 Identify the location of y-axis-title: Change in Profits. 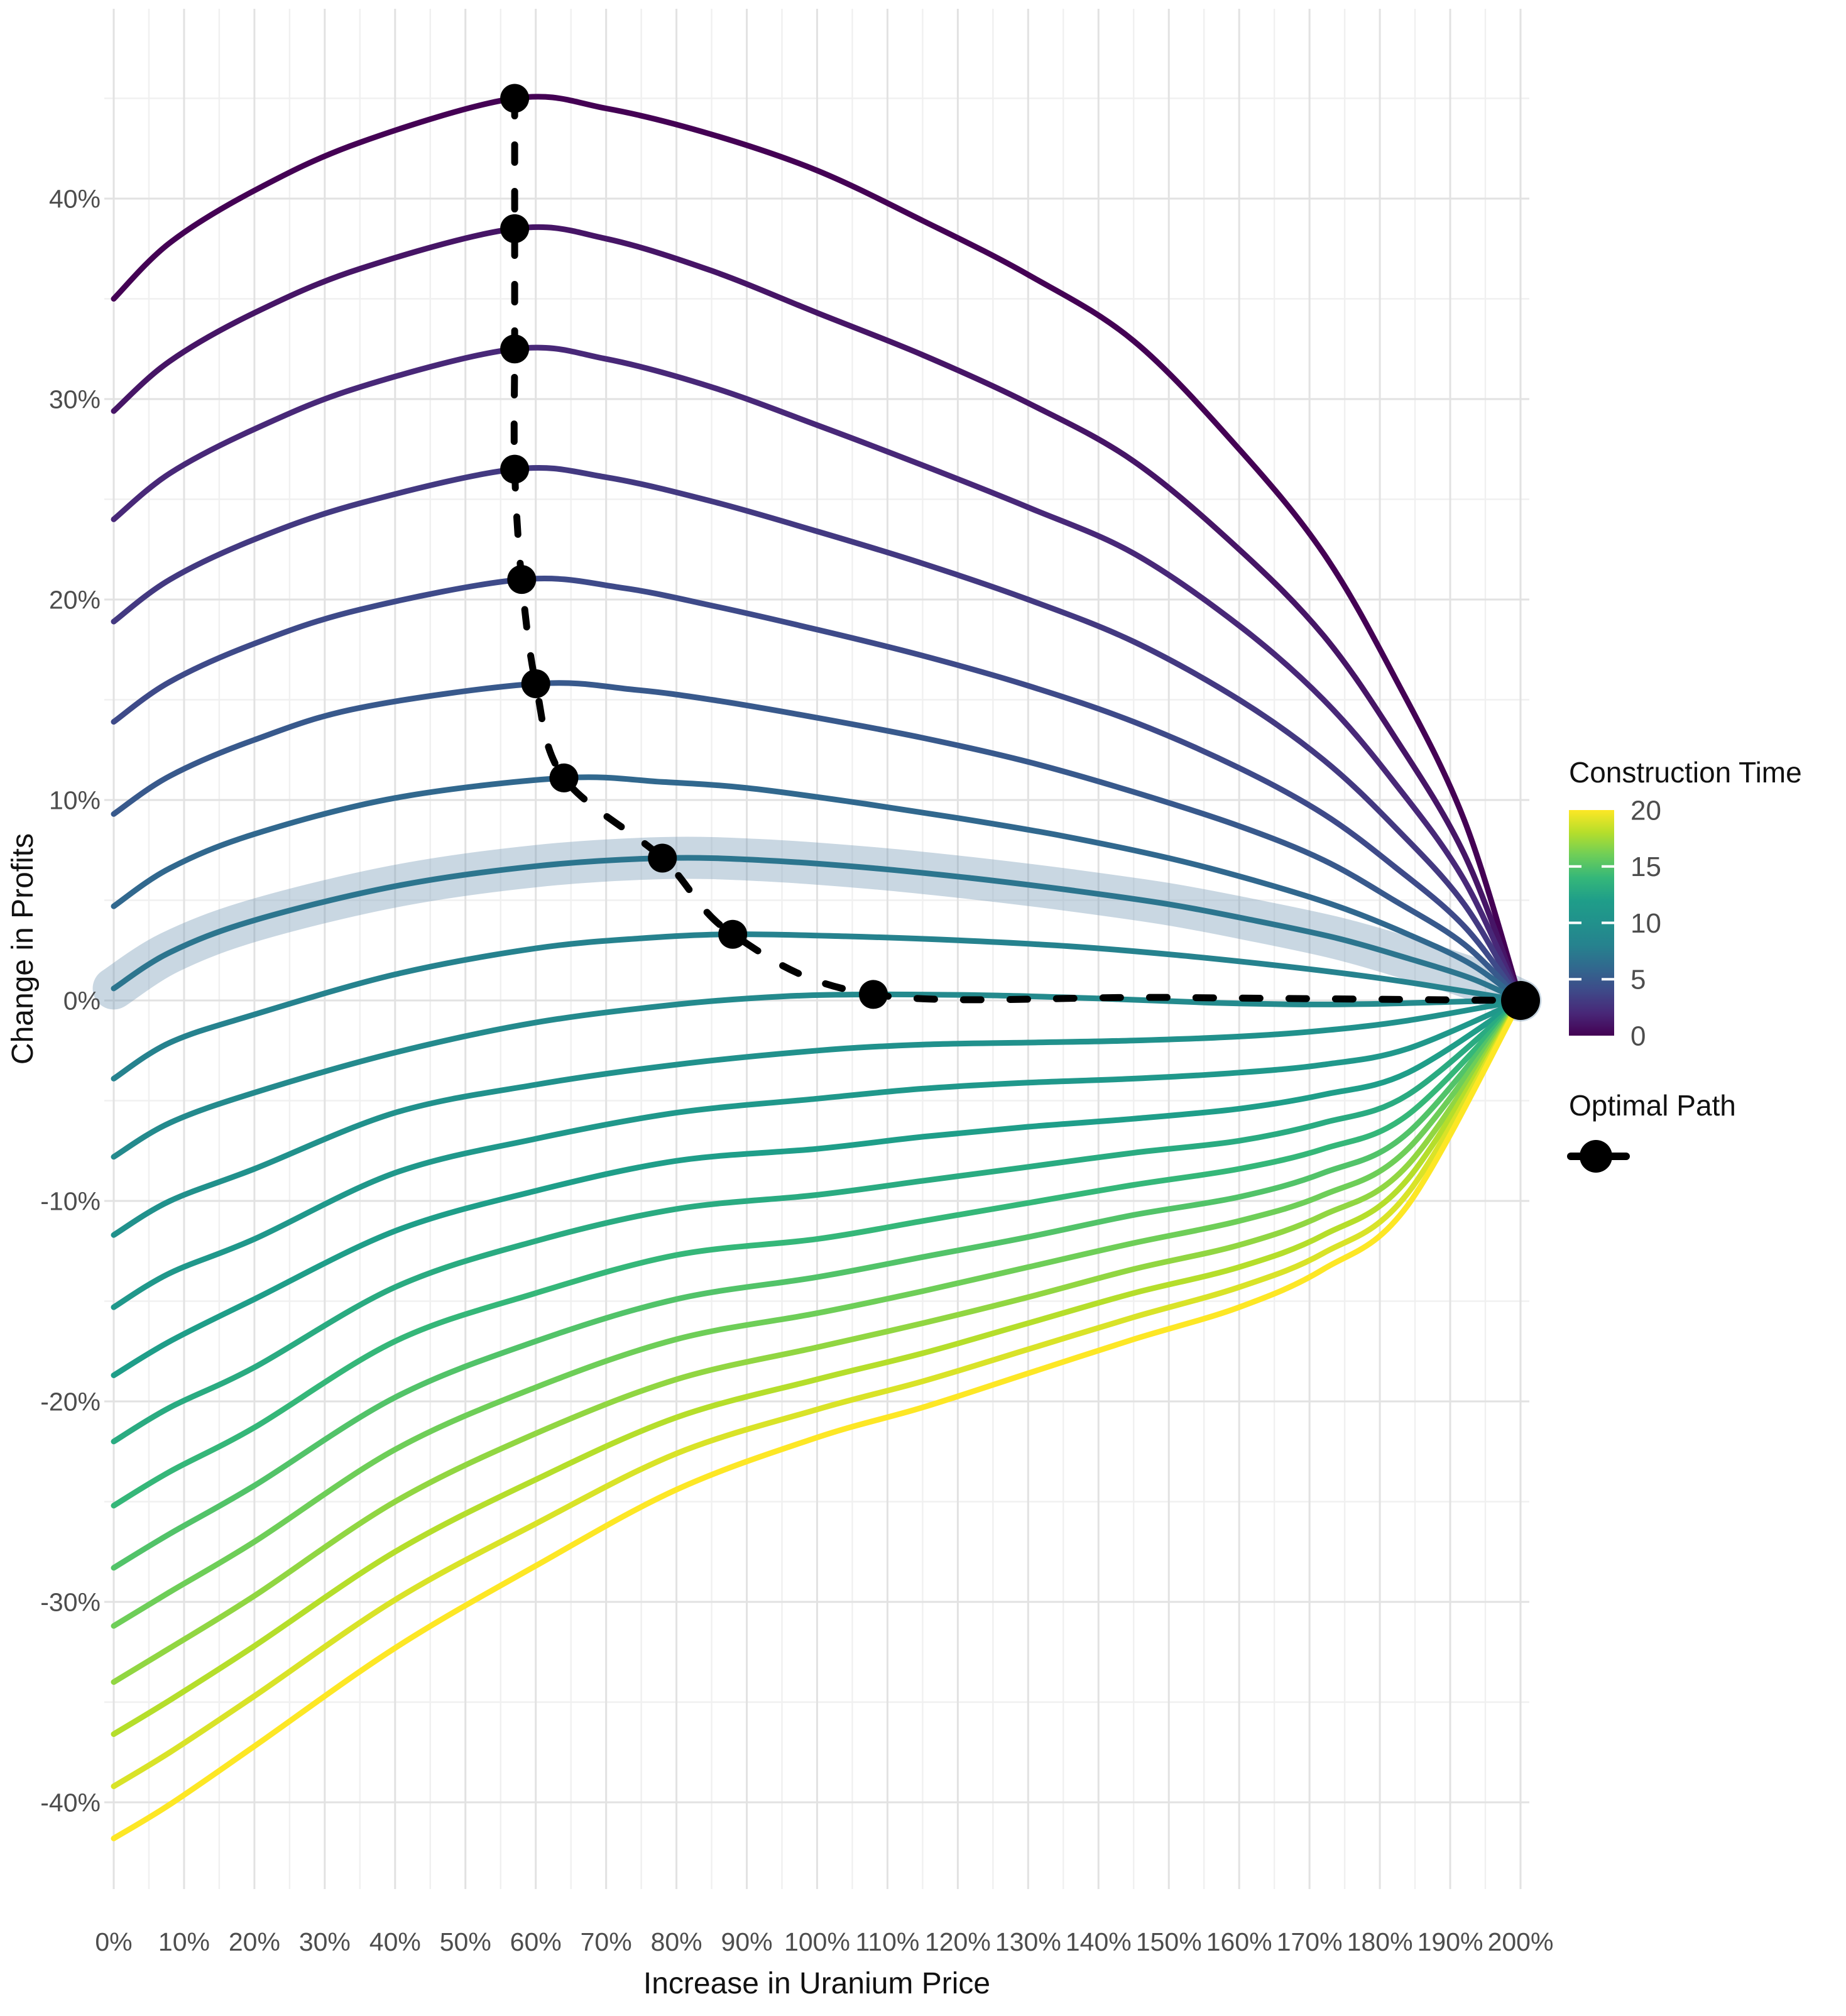
(23, 949).